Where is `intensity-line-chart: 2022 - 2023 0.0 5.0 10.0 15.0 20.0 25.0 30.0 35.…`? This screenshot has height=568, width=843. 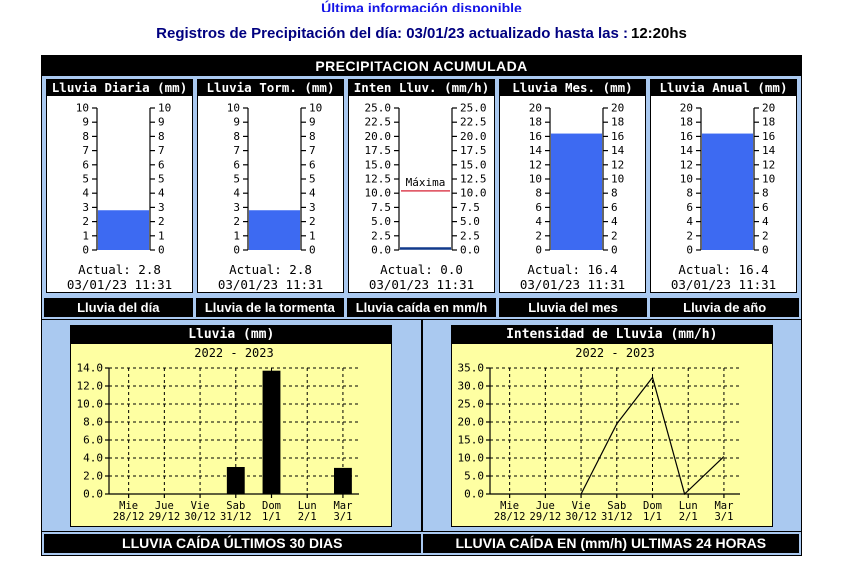
intensity-line-chart: 2022 - 2023 0.0 5.0 10.0 15.0 20.0 25.0 30.0 35.… is located at coordinates (611, 435).